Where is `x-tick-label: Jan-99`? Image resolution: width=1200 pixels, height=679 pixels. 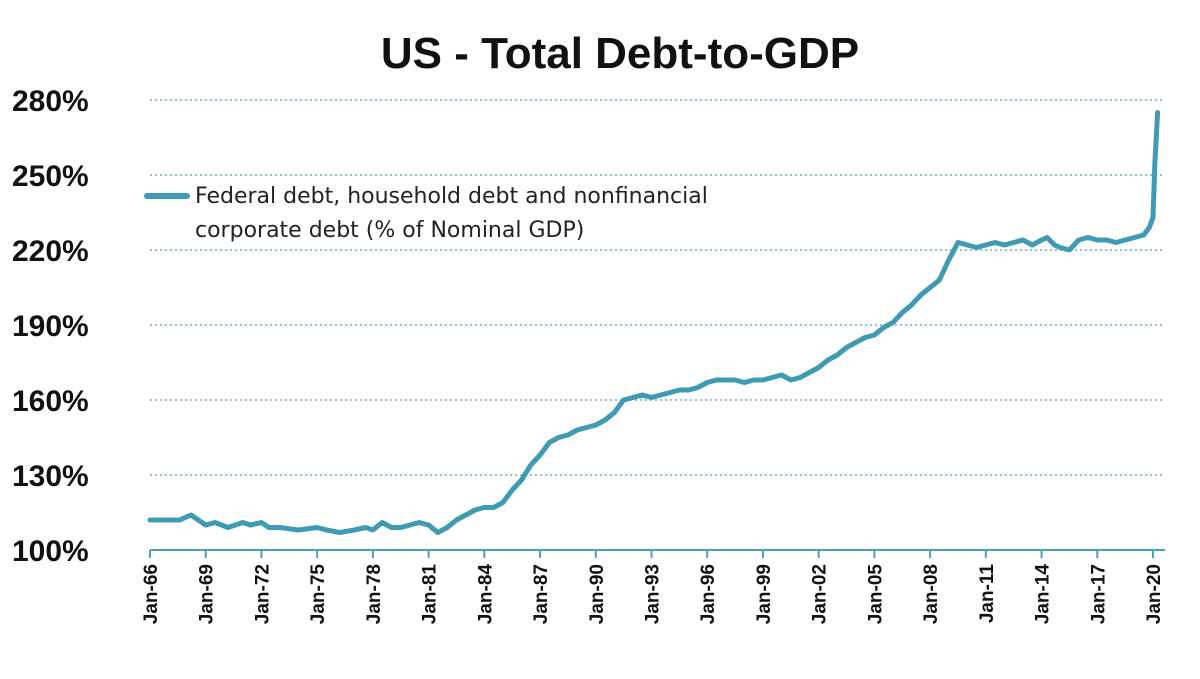
x-tick-label: Jan-99 is located at coordinates (764, 594).